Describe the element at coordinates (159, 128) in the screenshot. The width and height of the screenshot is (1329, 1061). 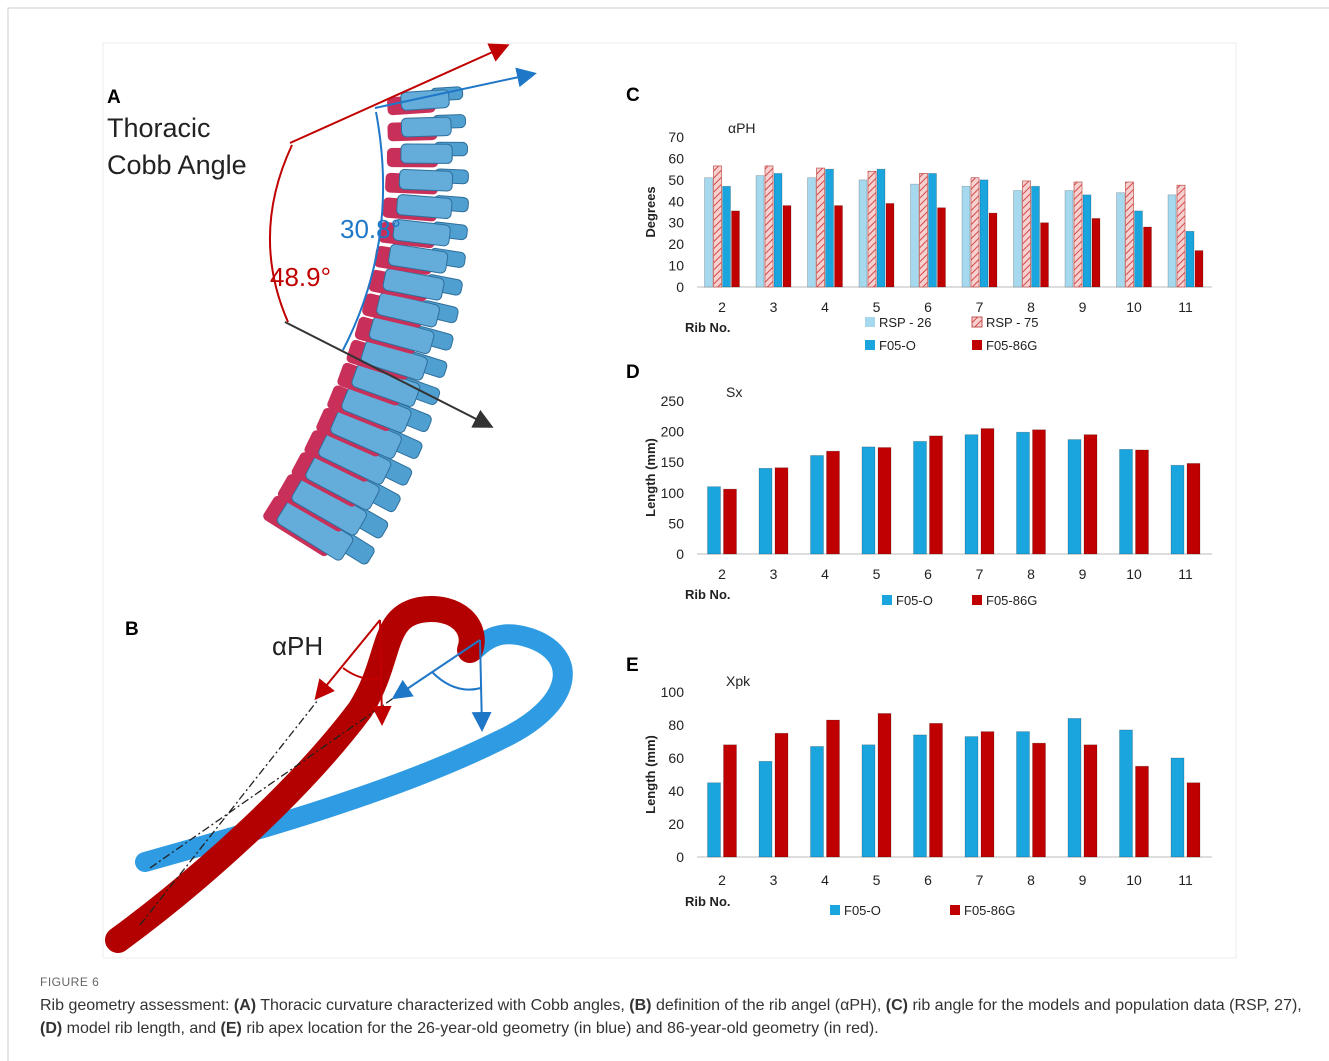
I see `panel-title: Thoracic` at that location.